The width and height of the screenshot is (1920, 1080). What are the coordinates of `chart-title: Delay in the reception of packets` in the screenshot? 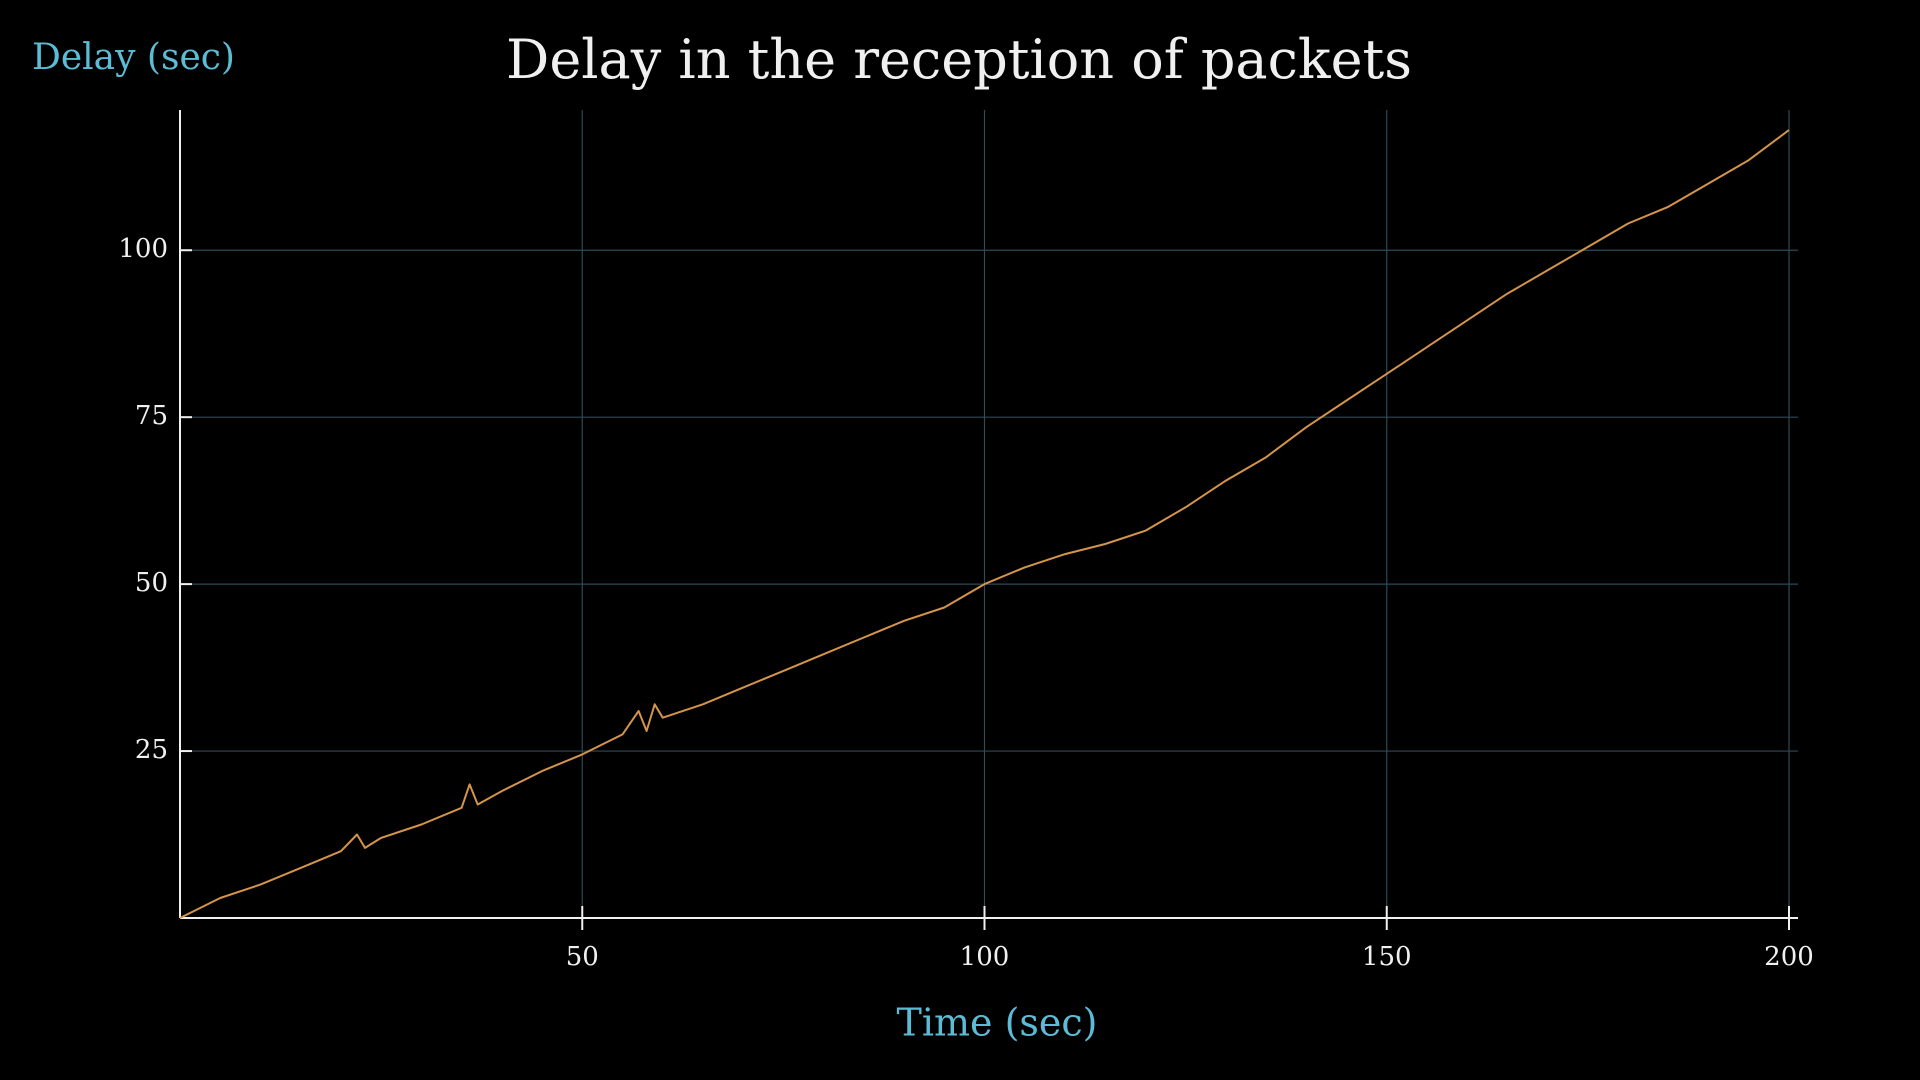 It's located at (959, 59).